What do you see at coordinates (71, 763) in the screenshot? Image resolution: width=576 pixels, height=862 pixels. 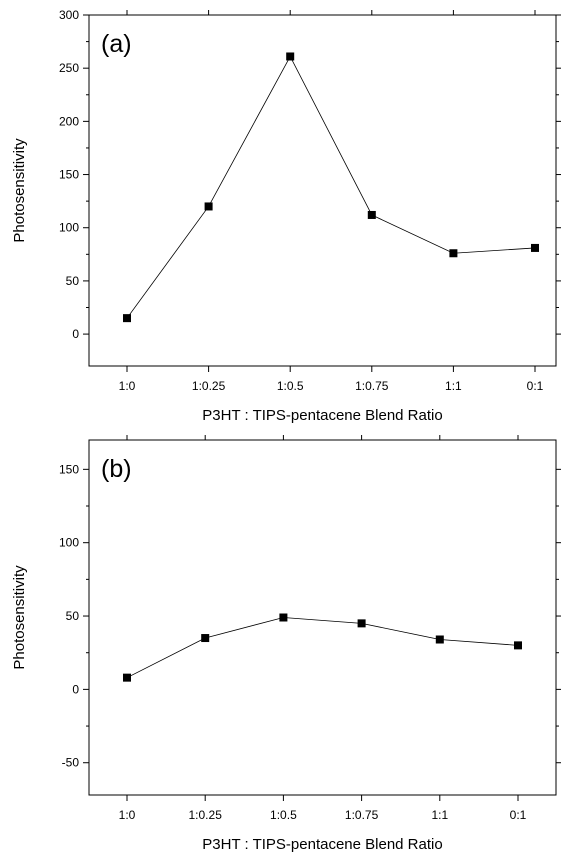 I see `y-tick-label: -50` at bounding box center [71, 763].